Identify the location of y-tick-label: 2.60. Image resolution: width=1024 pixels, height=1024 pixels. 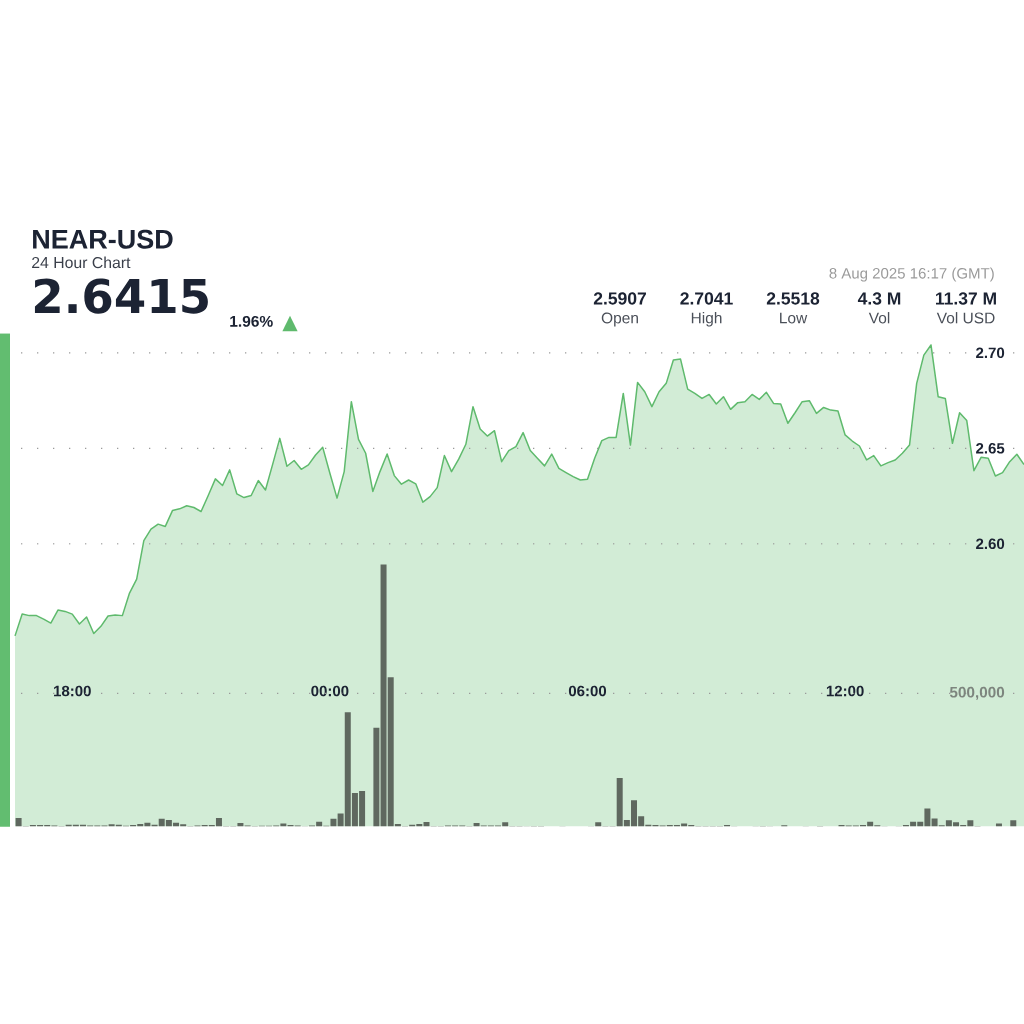
(990, 544).